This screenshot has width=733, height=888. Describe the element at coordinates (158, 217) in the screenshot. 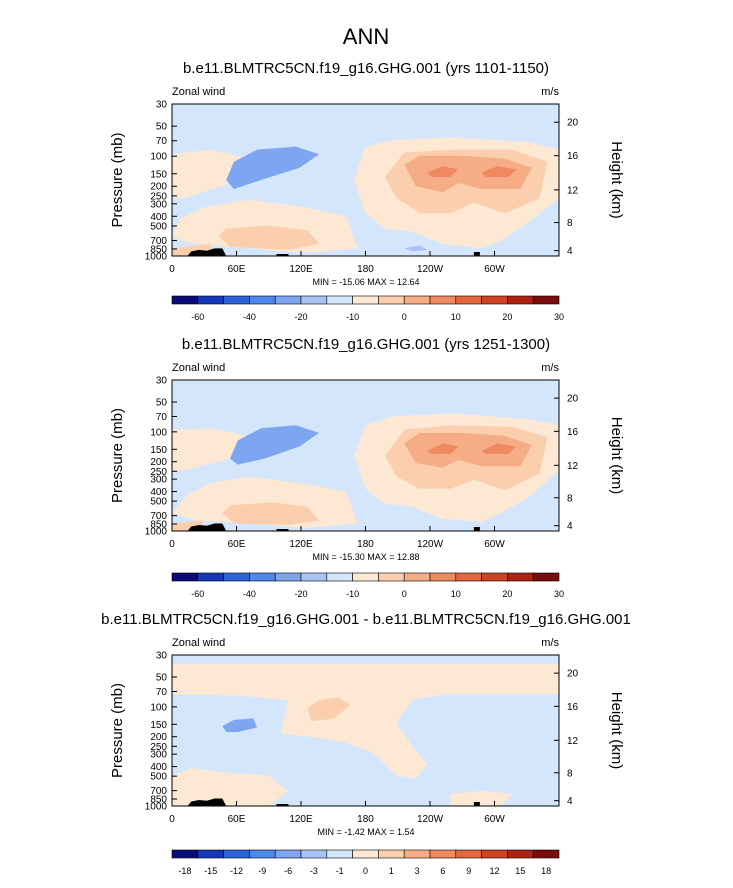

I see `y-tick-label: 400` at that location.